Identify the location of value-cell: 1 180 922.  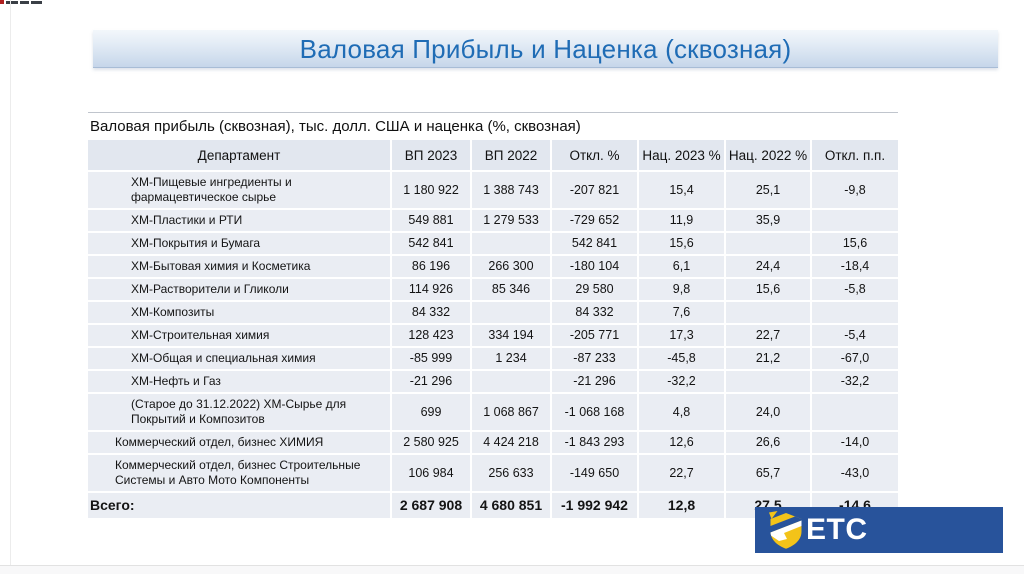
(431, 190).